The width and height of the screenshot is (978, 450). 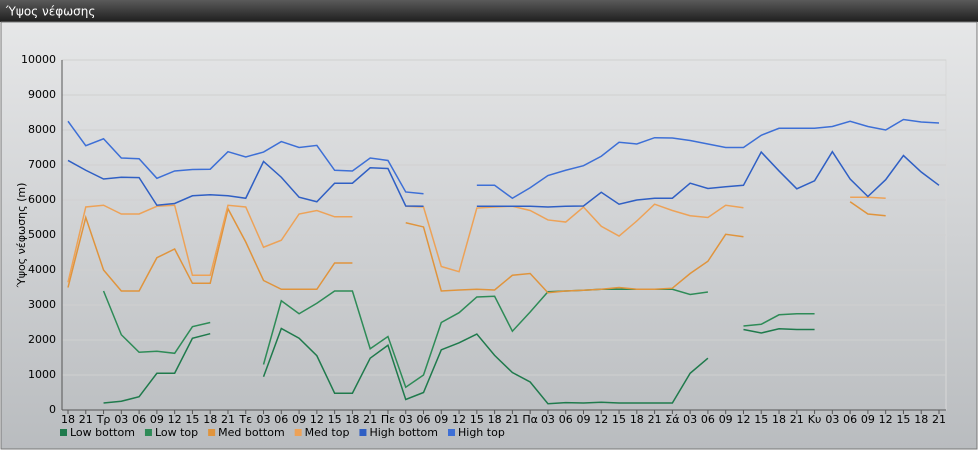 What do you see at coordinates (815, 419) in the screenshot?
I see `x-tick-label: Κυ` at bounding box center [815, 419].